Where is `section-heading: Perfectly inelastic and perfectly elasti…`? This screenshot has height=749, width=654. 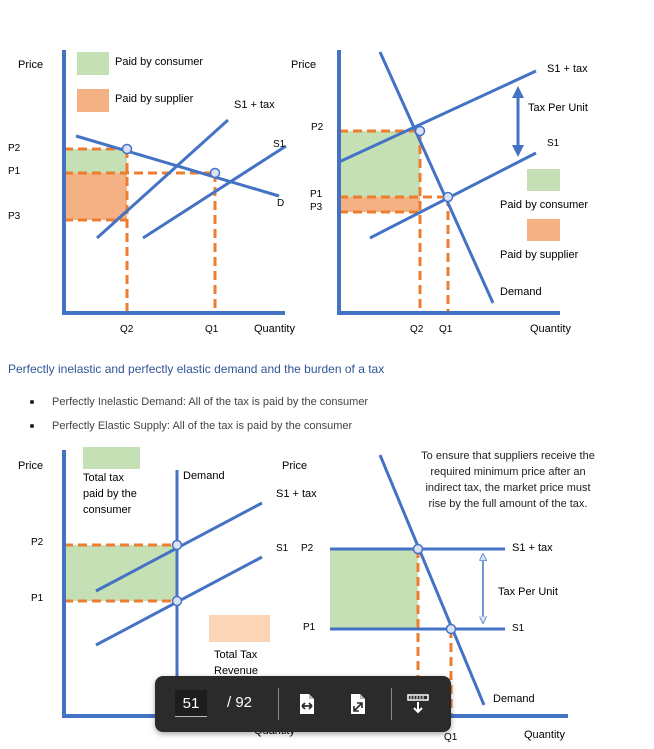
section-heading: Perfectly inelastic and perfectly elasti… is located at coordinates (196, 369).